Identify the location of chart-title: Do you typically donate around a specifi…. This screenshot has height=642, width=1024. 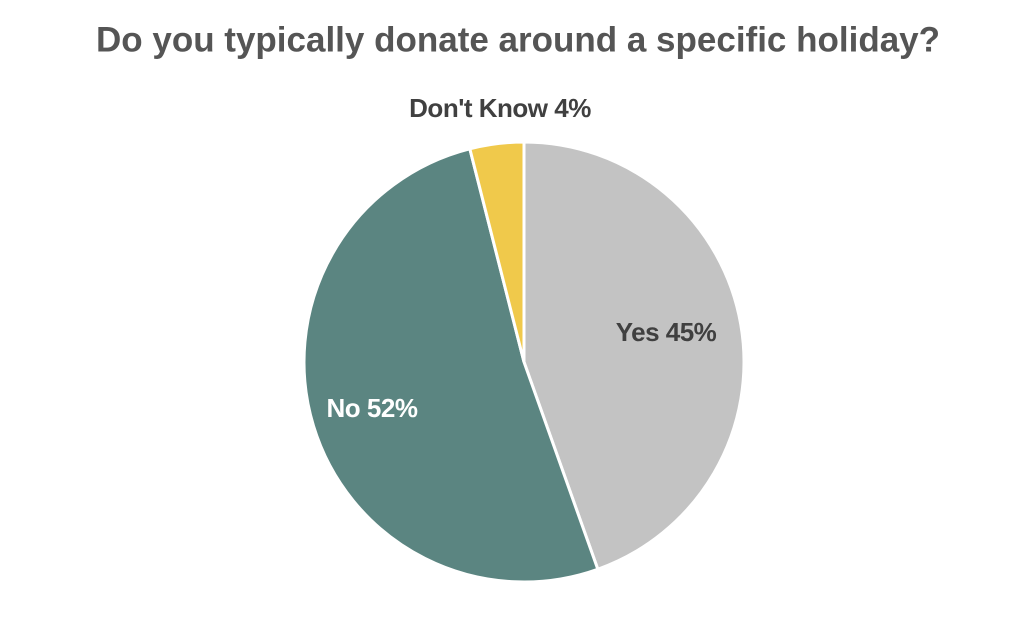
(518, 39).